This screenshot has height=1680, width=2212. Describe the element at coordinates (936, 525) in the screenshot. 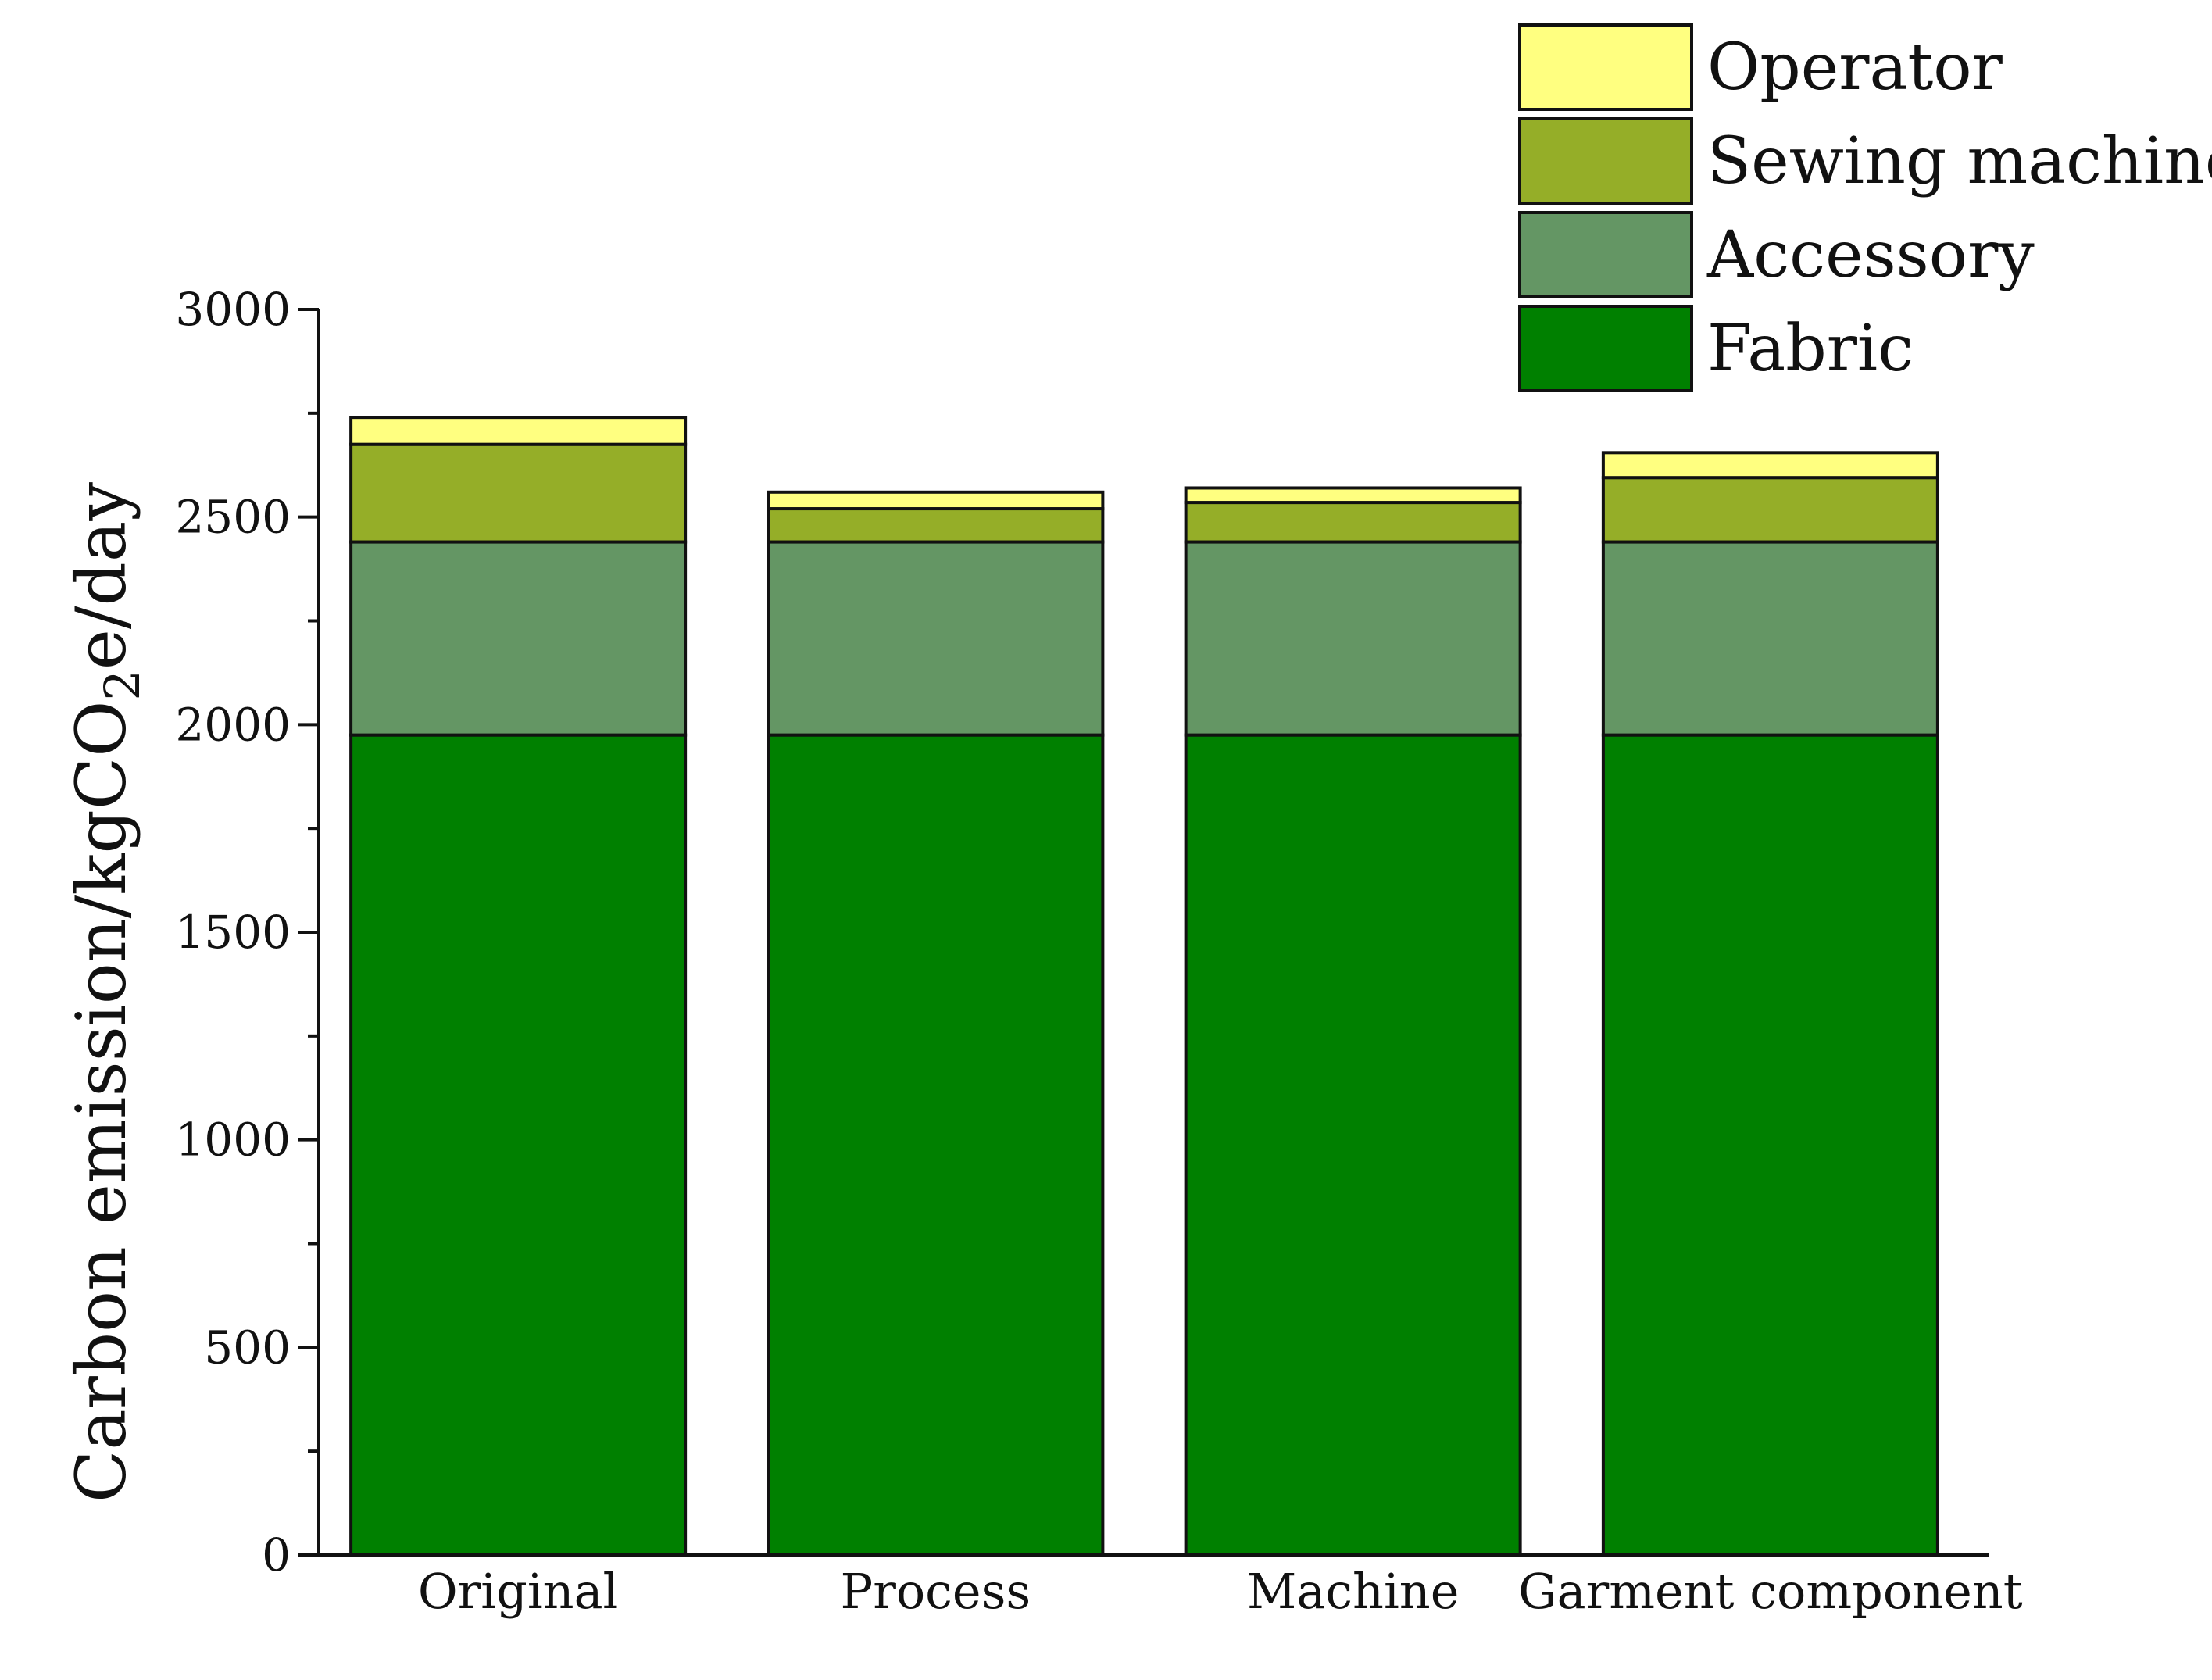

I see `bar-process-sewing-machine` at that location.